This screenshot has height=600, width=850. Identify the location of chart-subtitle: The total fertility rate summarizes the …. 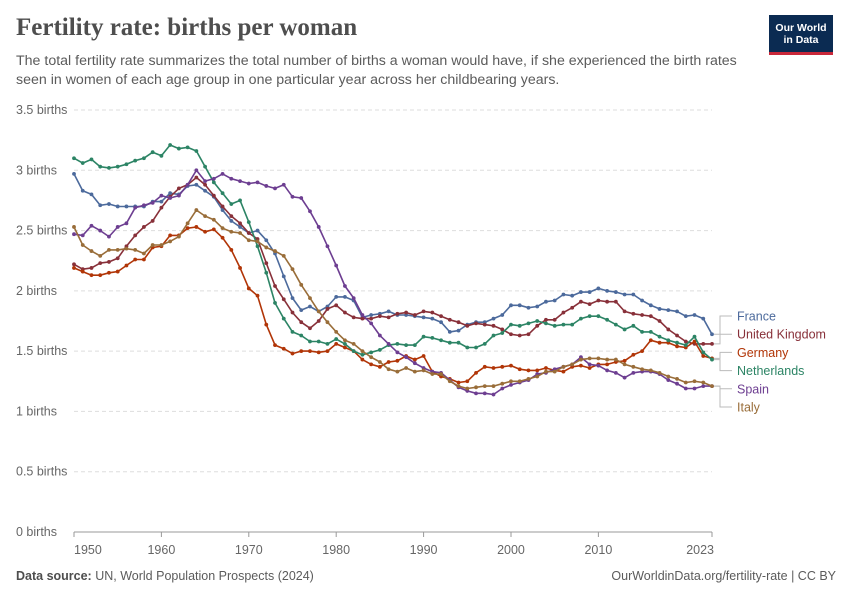
(376, 70).